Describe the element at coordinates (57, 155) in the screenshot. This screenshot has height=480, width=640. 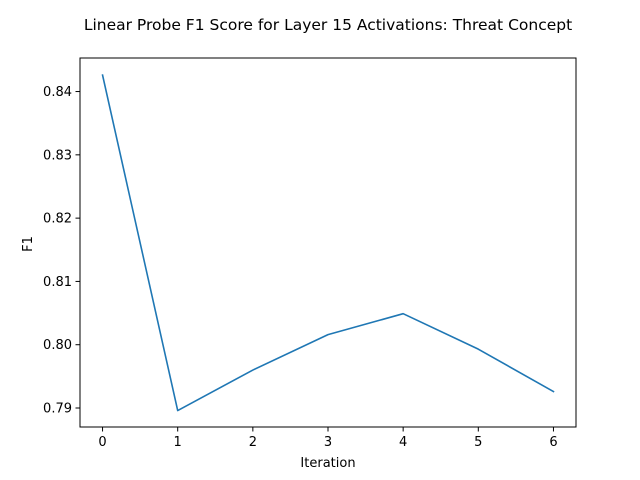
I see `y-tick-label: 0.83` at that location.